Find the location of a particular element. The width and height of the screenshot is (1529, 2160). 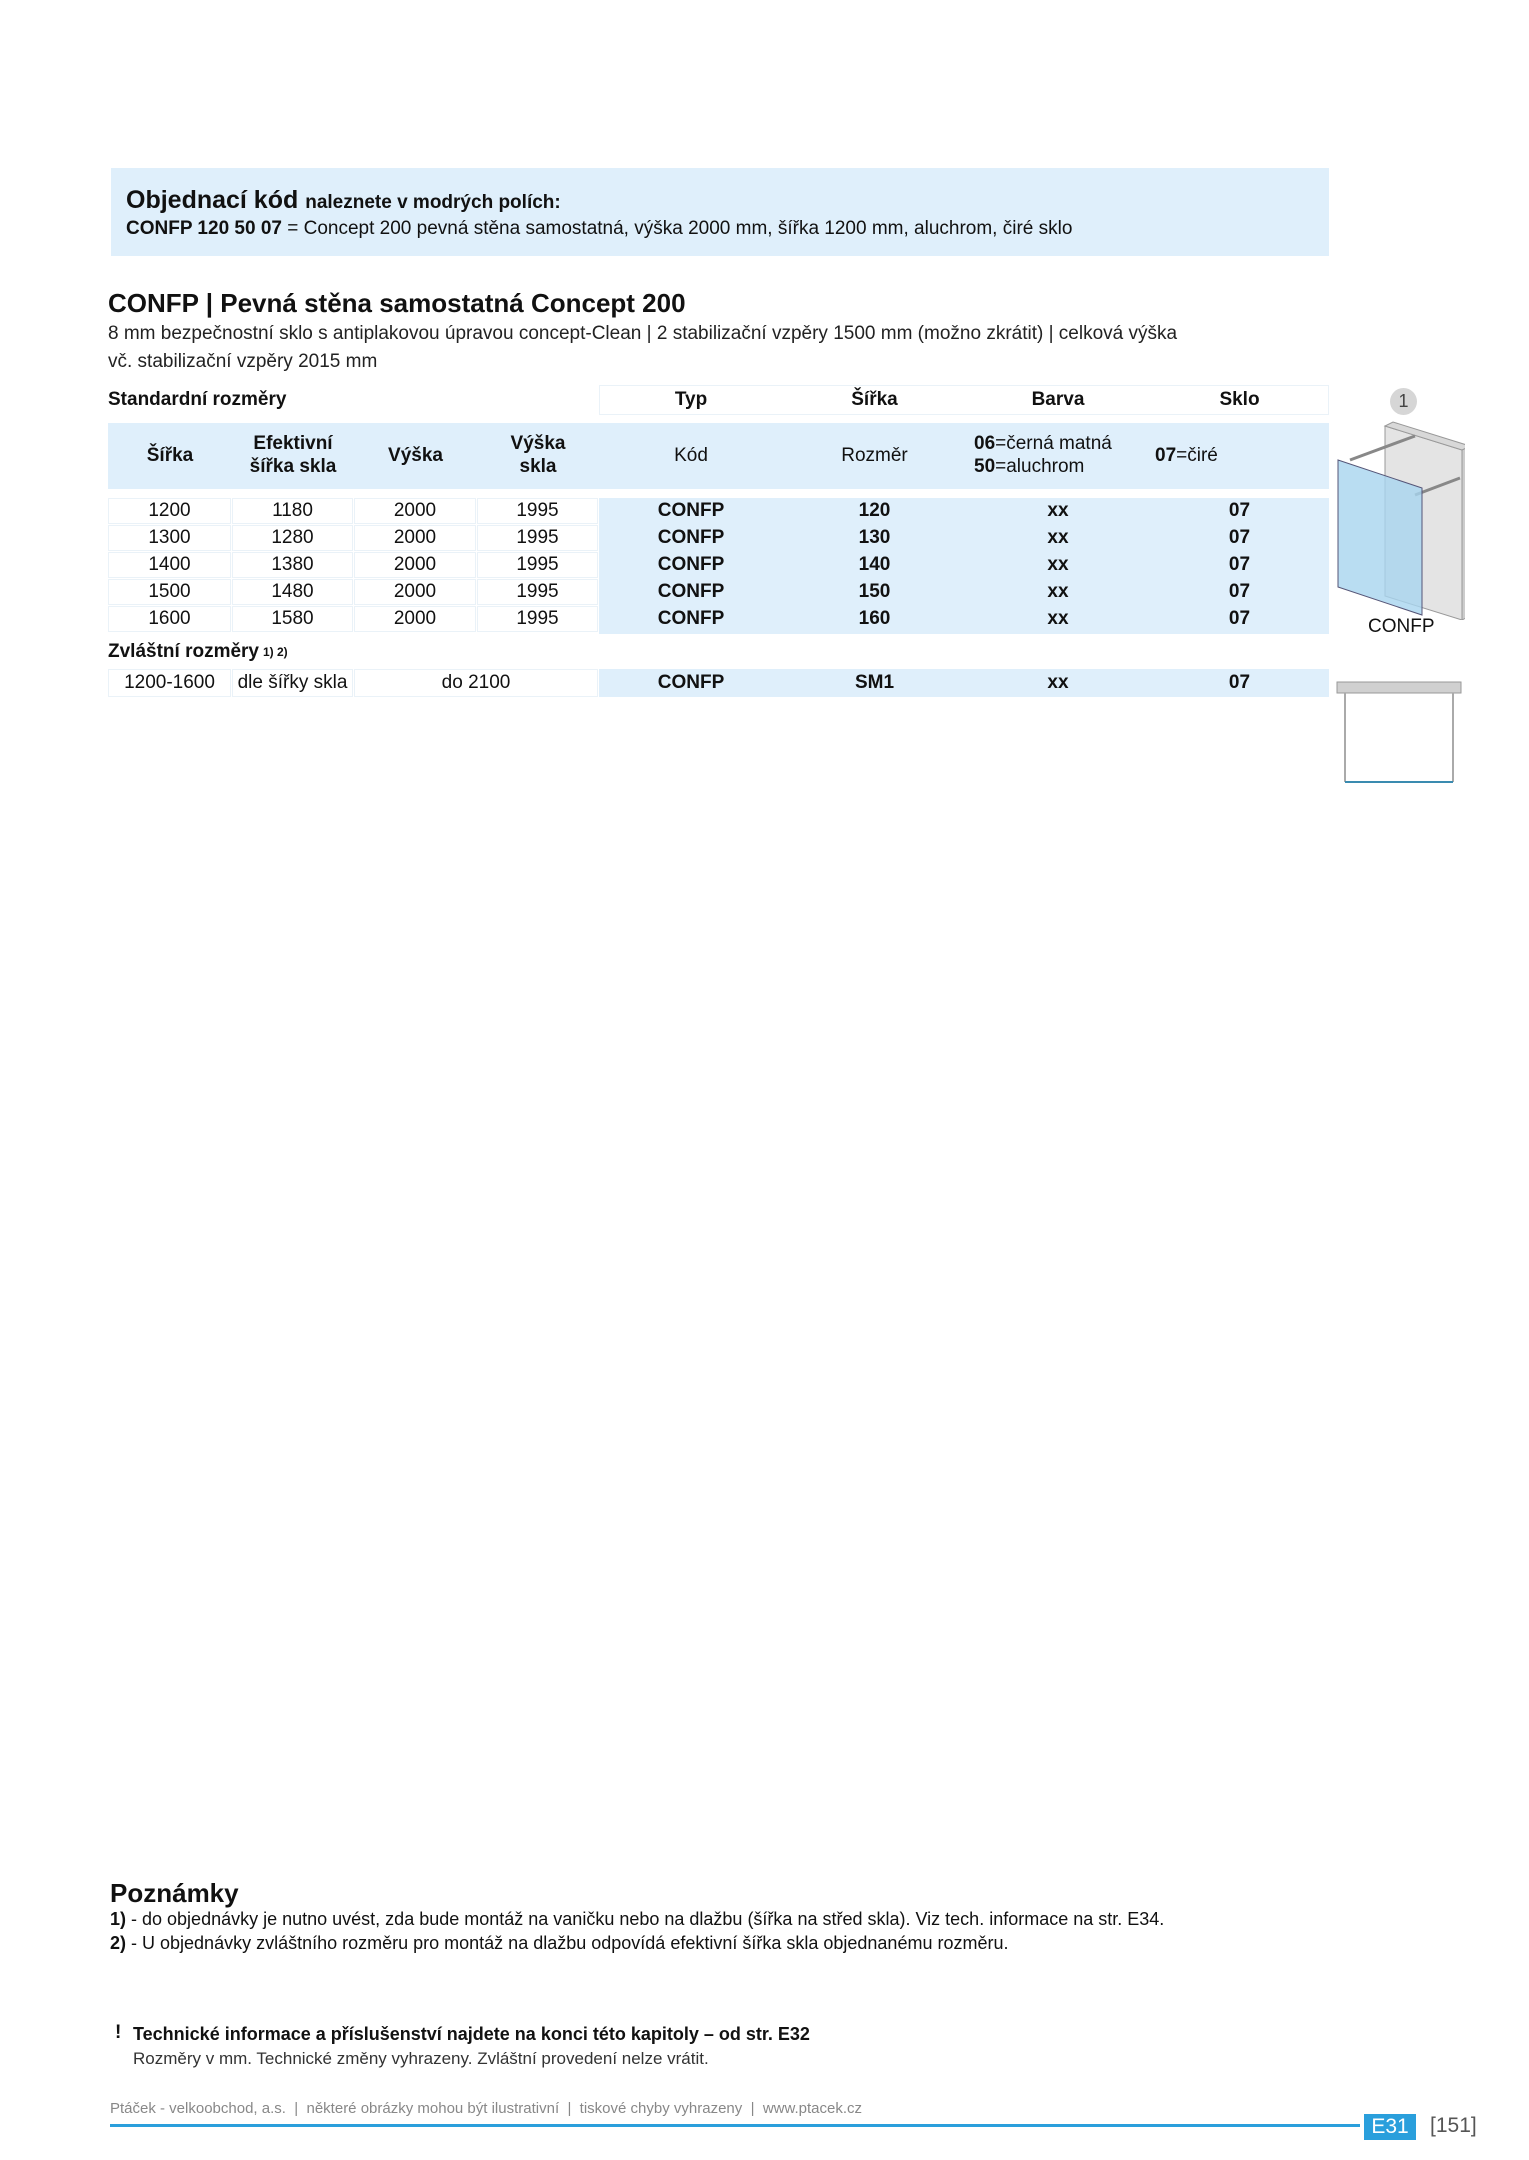

footer-line is located at coordinates (735, 2125).